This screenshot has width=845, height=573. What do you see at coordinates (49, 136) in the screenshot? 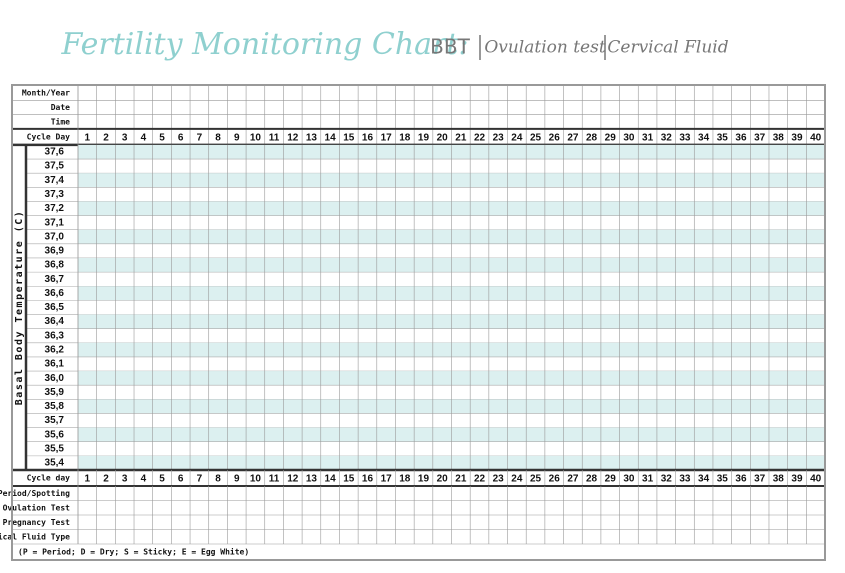
I see `row-label: Cycle Day` at bounding box center [49, 136].